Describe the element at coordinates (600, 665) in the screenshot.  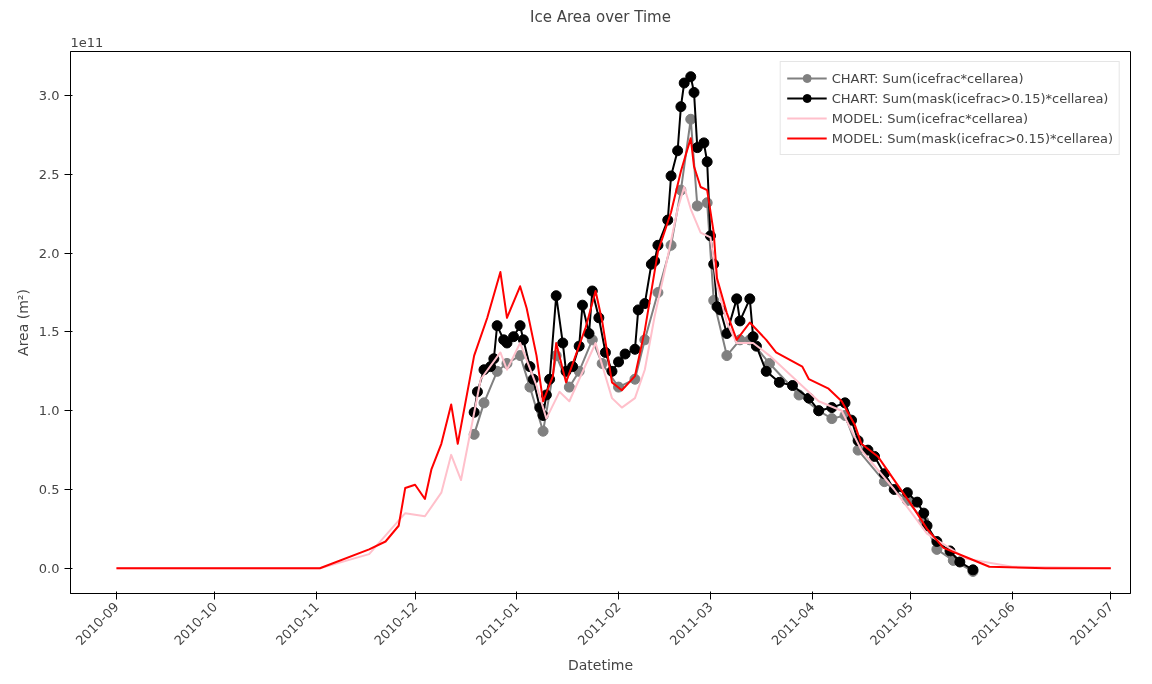
I see `x-axis-title: Datetime` at that location.